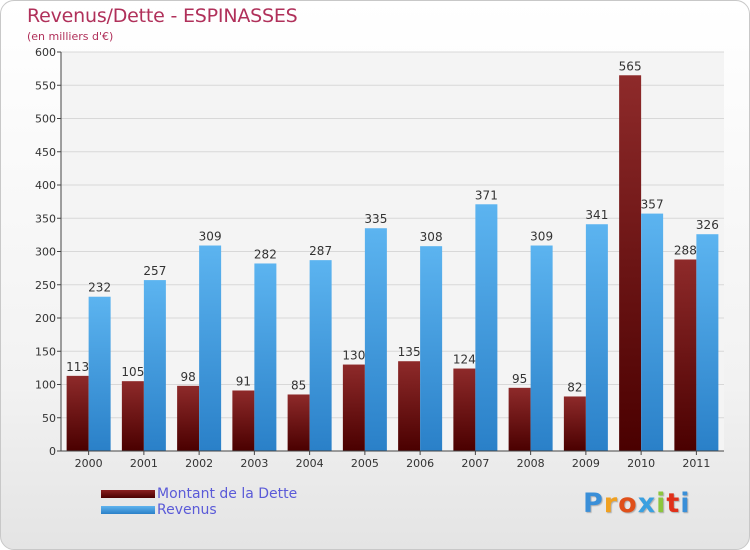 The height and width of the screenshot is (550, 750). What do you see at coordinates (49, 418) in the screenshot?
I see `y-tick-label: 50` at bounding box center [49, 418].